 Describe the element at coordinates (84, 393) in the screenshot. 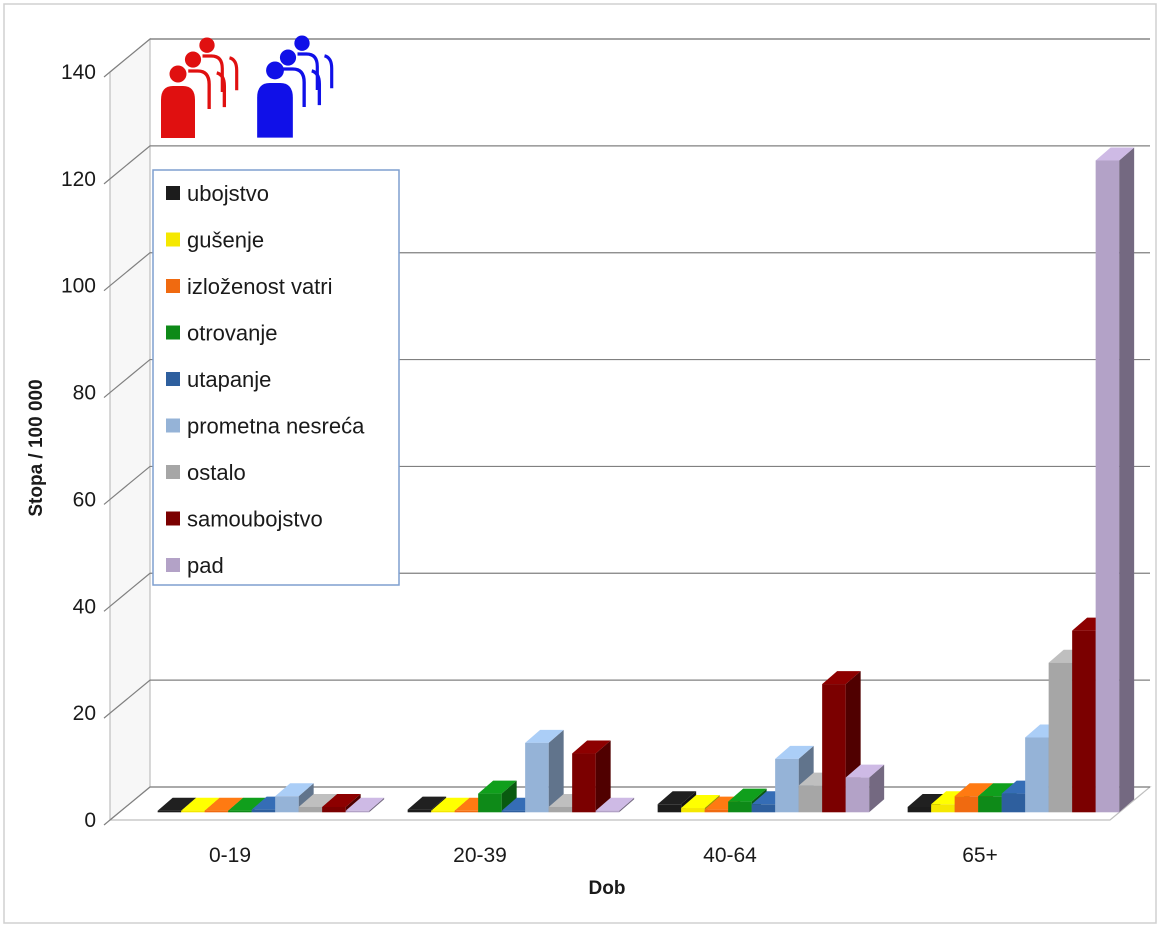

I see `y-tick-label: 80` at that location.